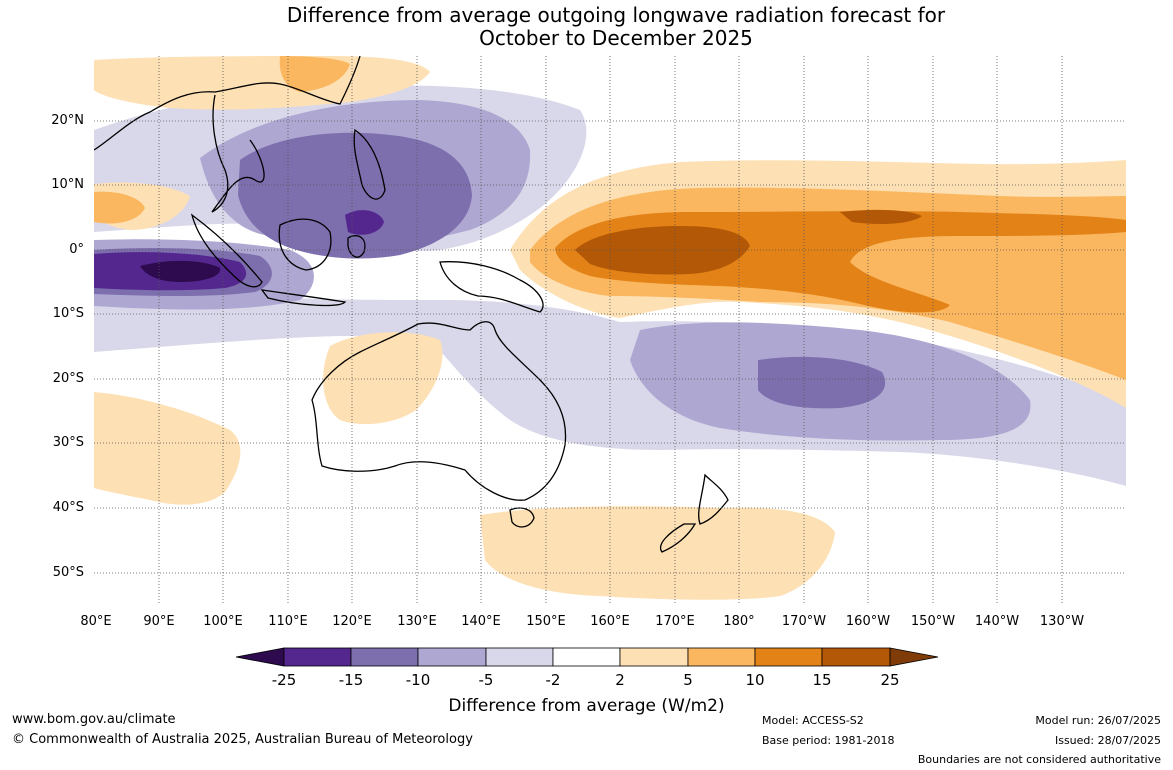 The image size is (1173, 770). What do you see at coordinates (159, 621) in the screenshot?
I see `lon-label-90e: 90°E` at bounding box center [159, 621].